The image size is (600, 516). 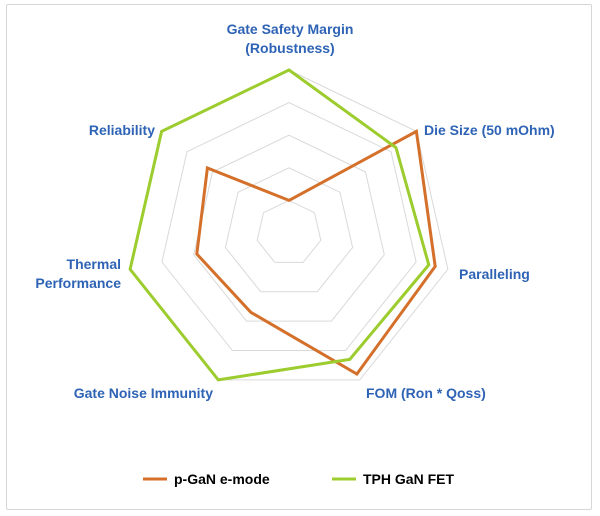 I want to click on axis-label-4: FOM (Ron * Qoss), so click(x=426, y=393).